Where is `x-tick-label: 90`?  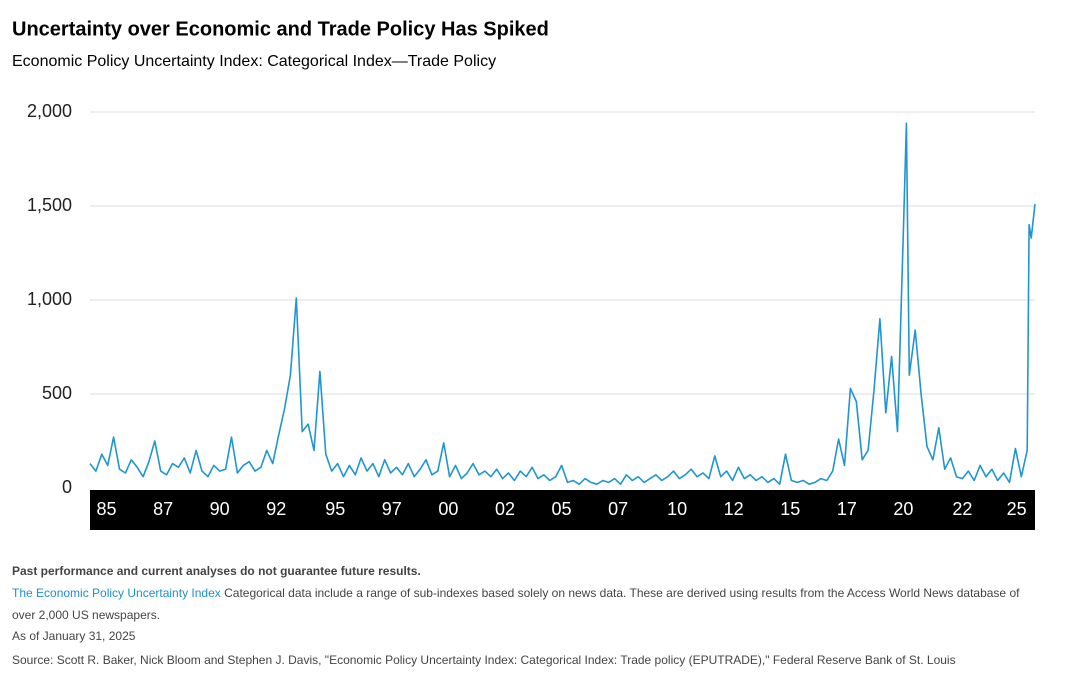 x-tick-label: 90 is located at coordinates (220, 509).